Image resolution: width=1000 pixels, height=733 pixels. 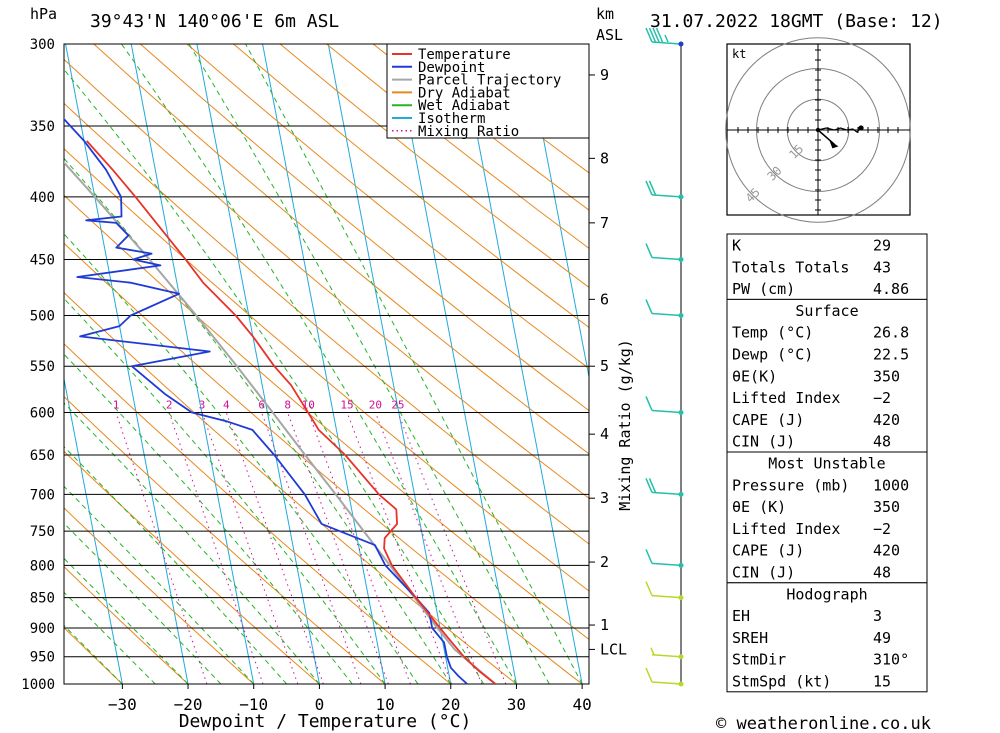 I want to click on km-tick-label: 9, so click(x=604, y=75).